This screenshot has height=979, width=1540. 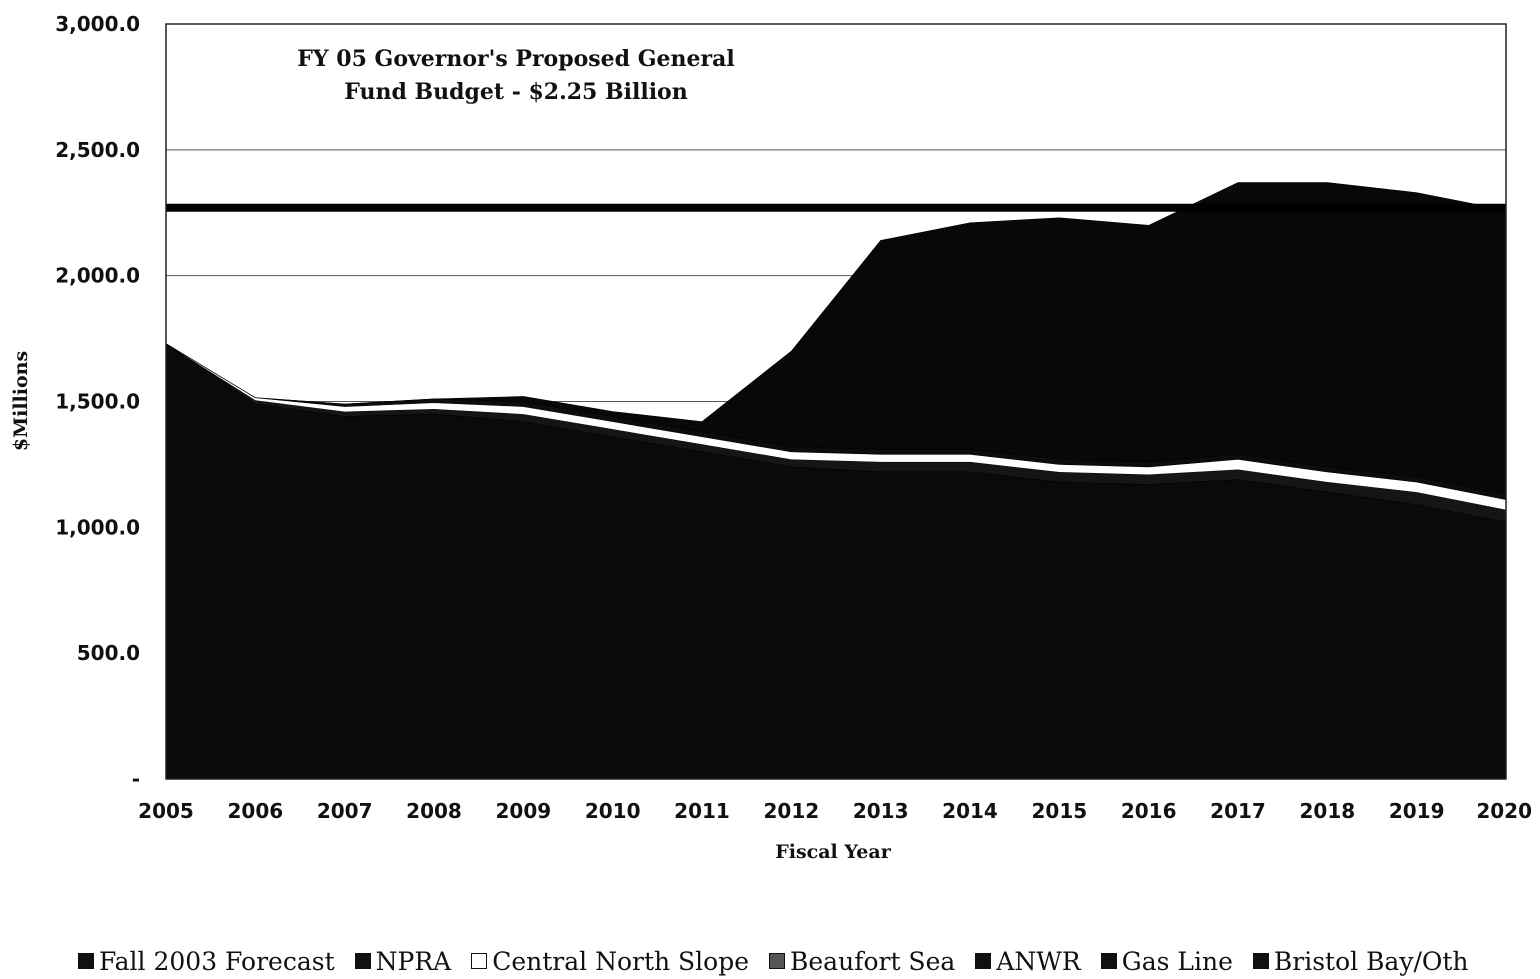 I want to click on legend-label: Gas Line, so click(x=1177, y=961).